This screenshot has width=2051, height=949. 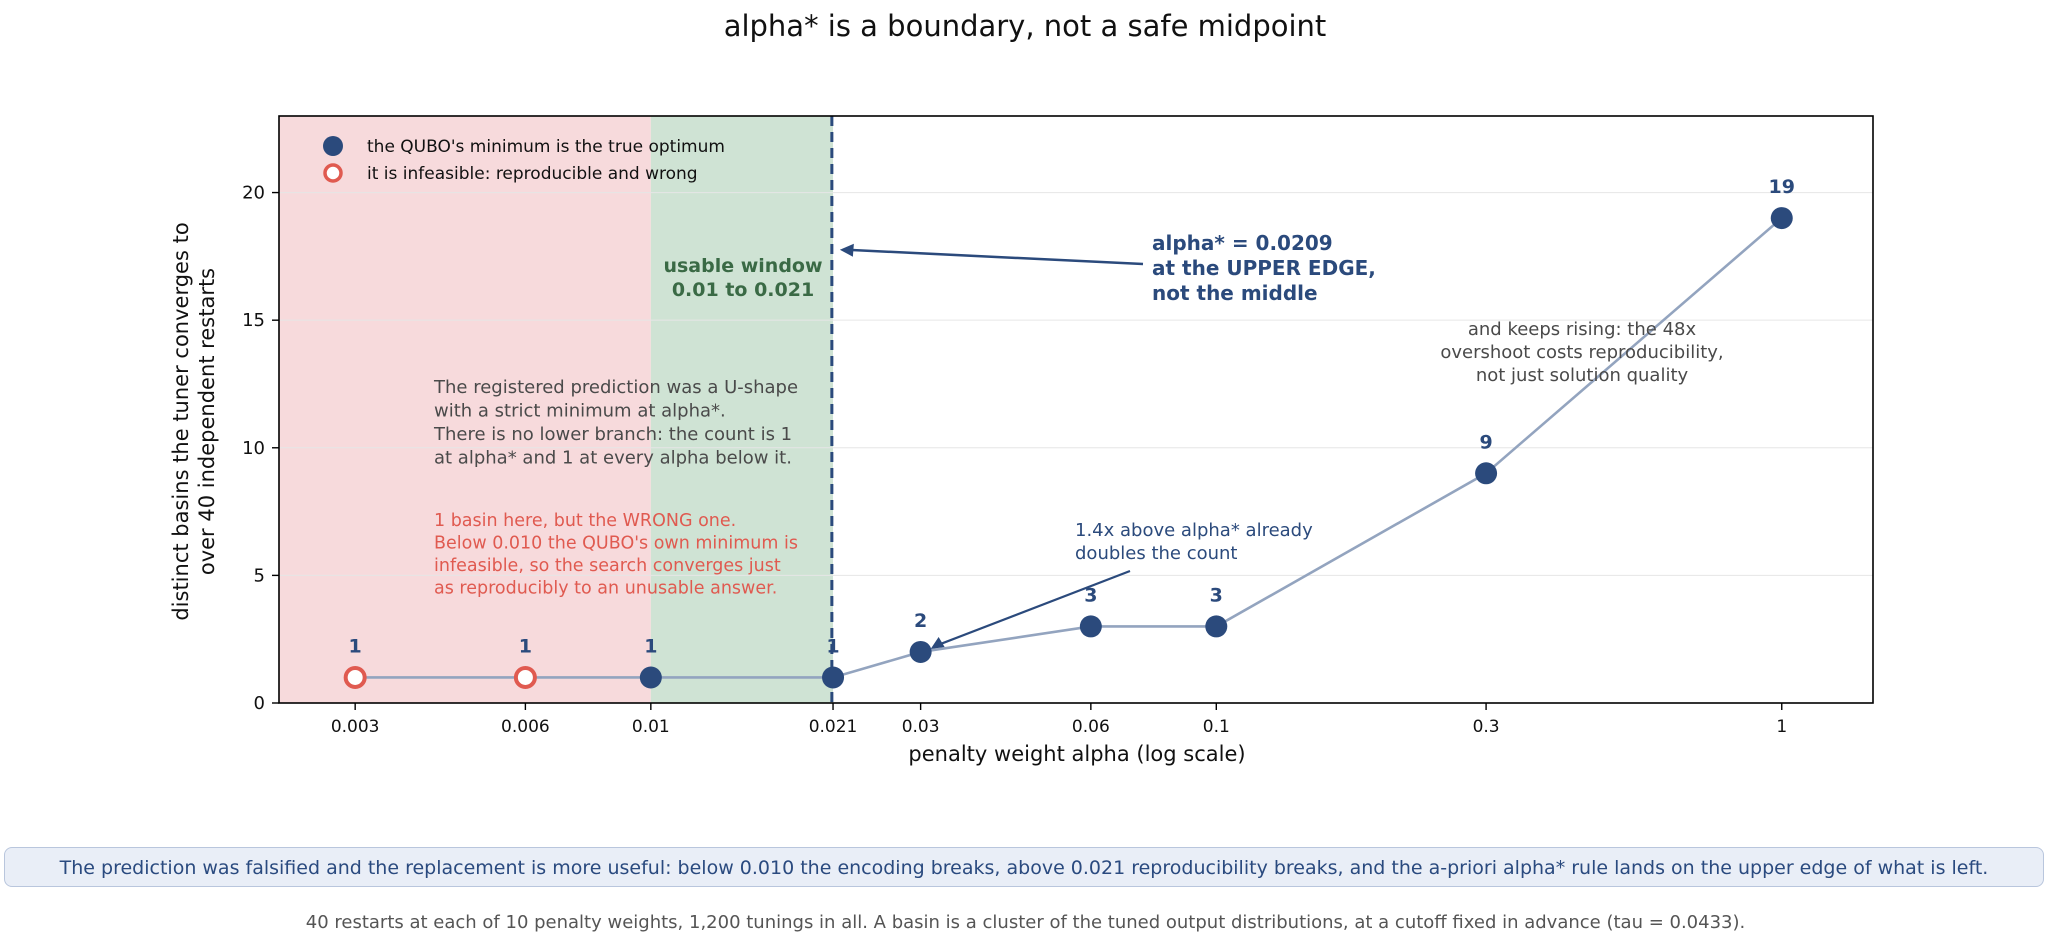 I want to click on legend-marker-optimum, so click(x=333, y=146).